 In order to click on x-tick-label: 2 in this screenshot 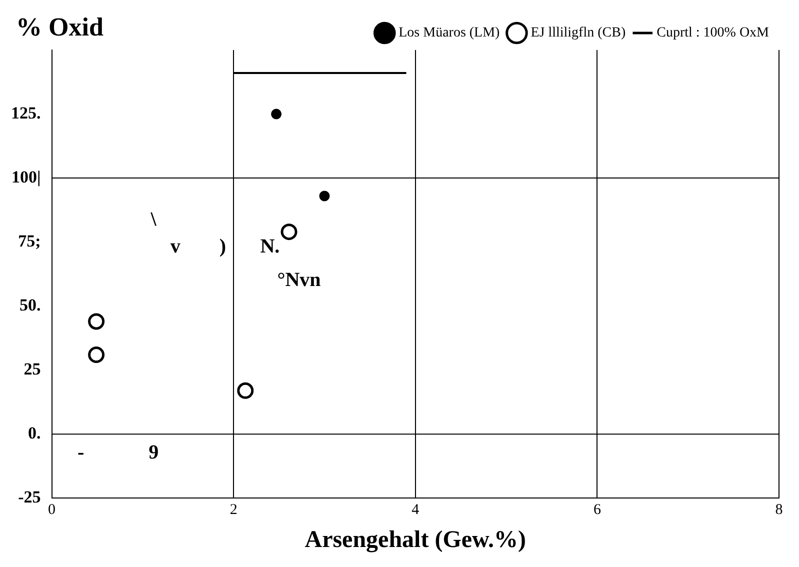, I will do `click(234, 510)`.